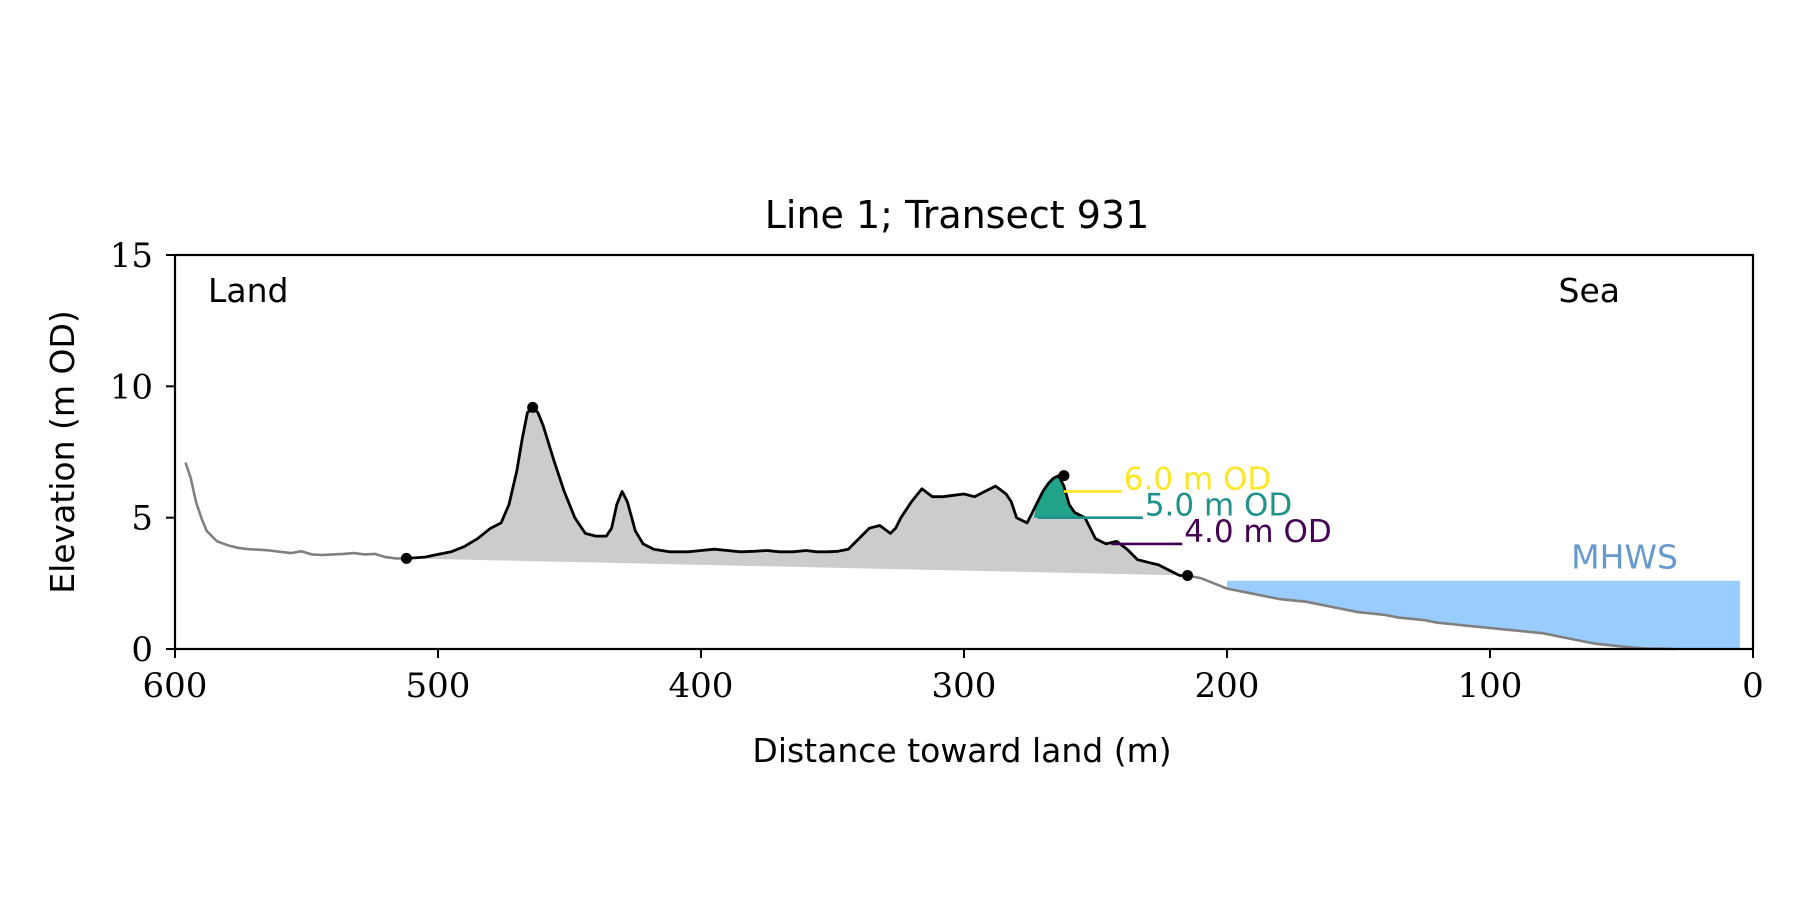  What do you see at coordinates (131, 256) in the screenshot?
I see `y-tick-label-3: 15` at bounding box center [131, 256].